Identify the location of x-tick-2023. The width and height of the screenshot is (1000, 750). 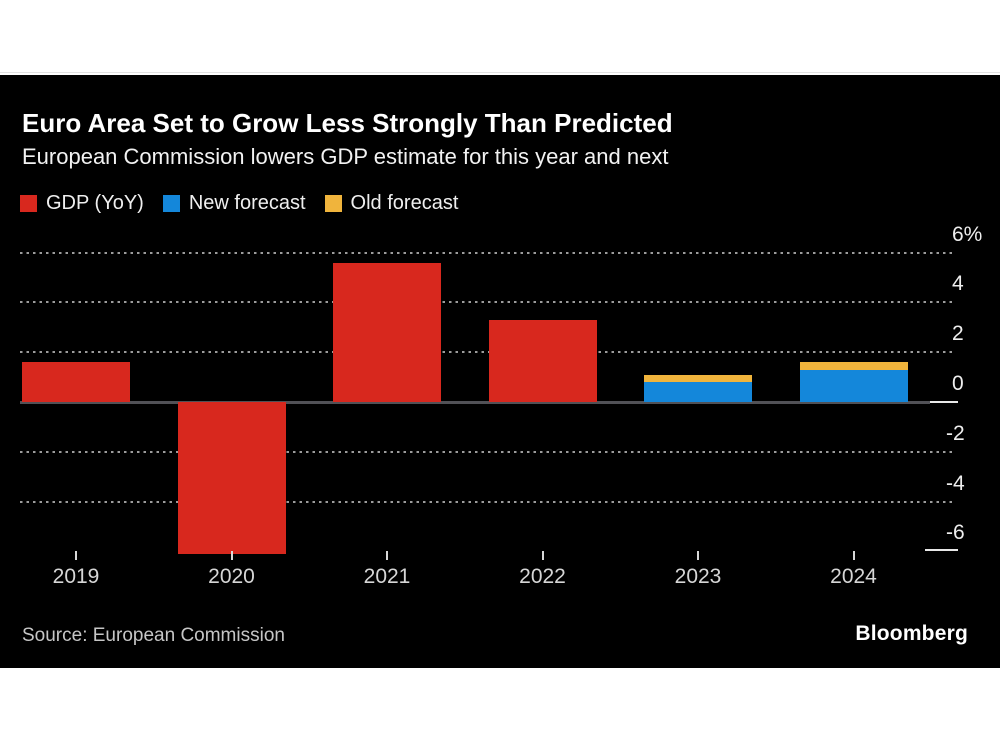
(698, 555).